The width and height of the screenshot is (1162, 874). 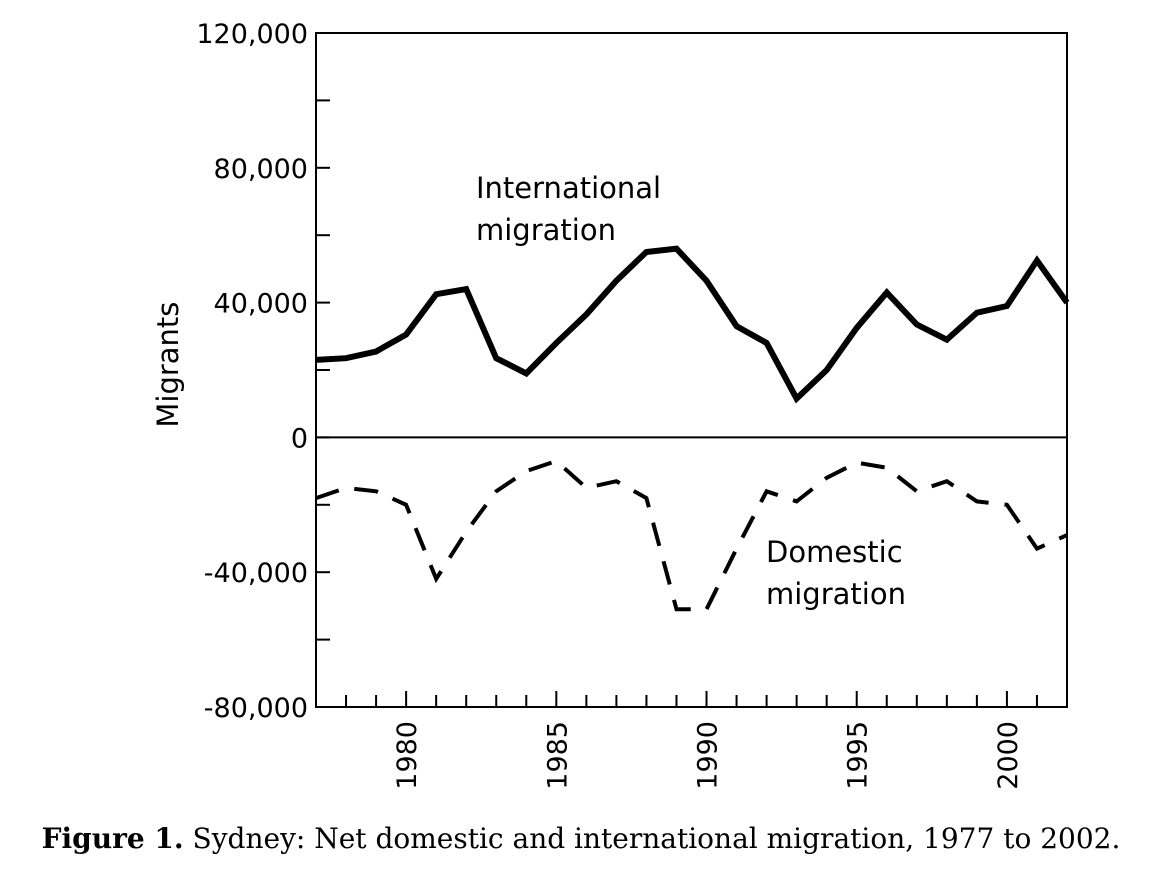 What do you see at coordinates (112, 838) in the screenshot?
I see `figure-label: Figure 1.` at bounding box center [112, 838].